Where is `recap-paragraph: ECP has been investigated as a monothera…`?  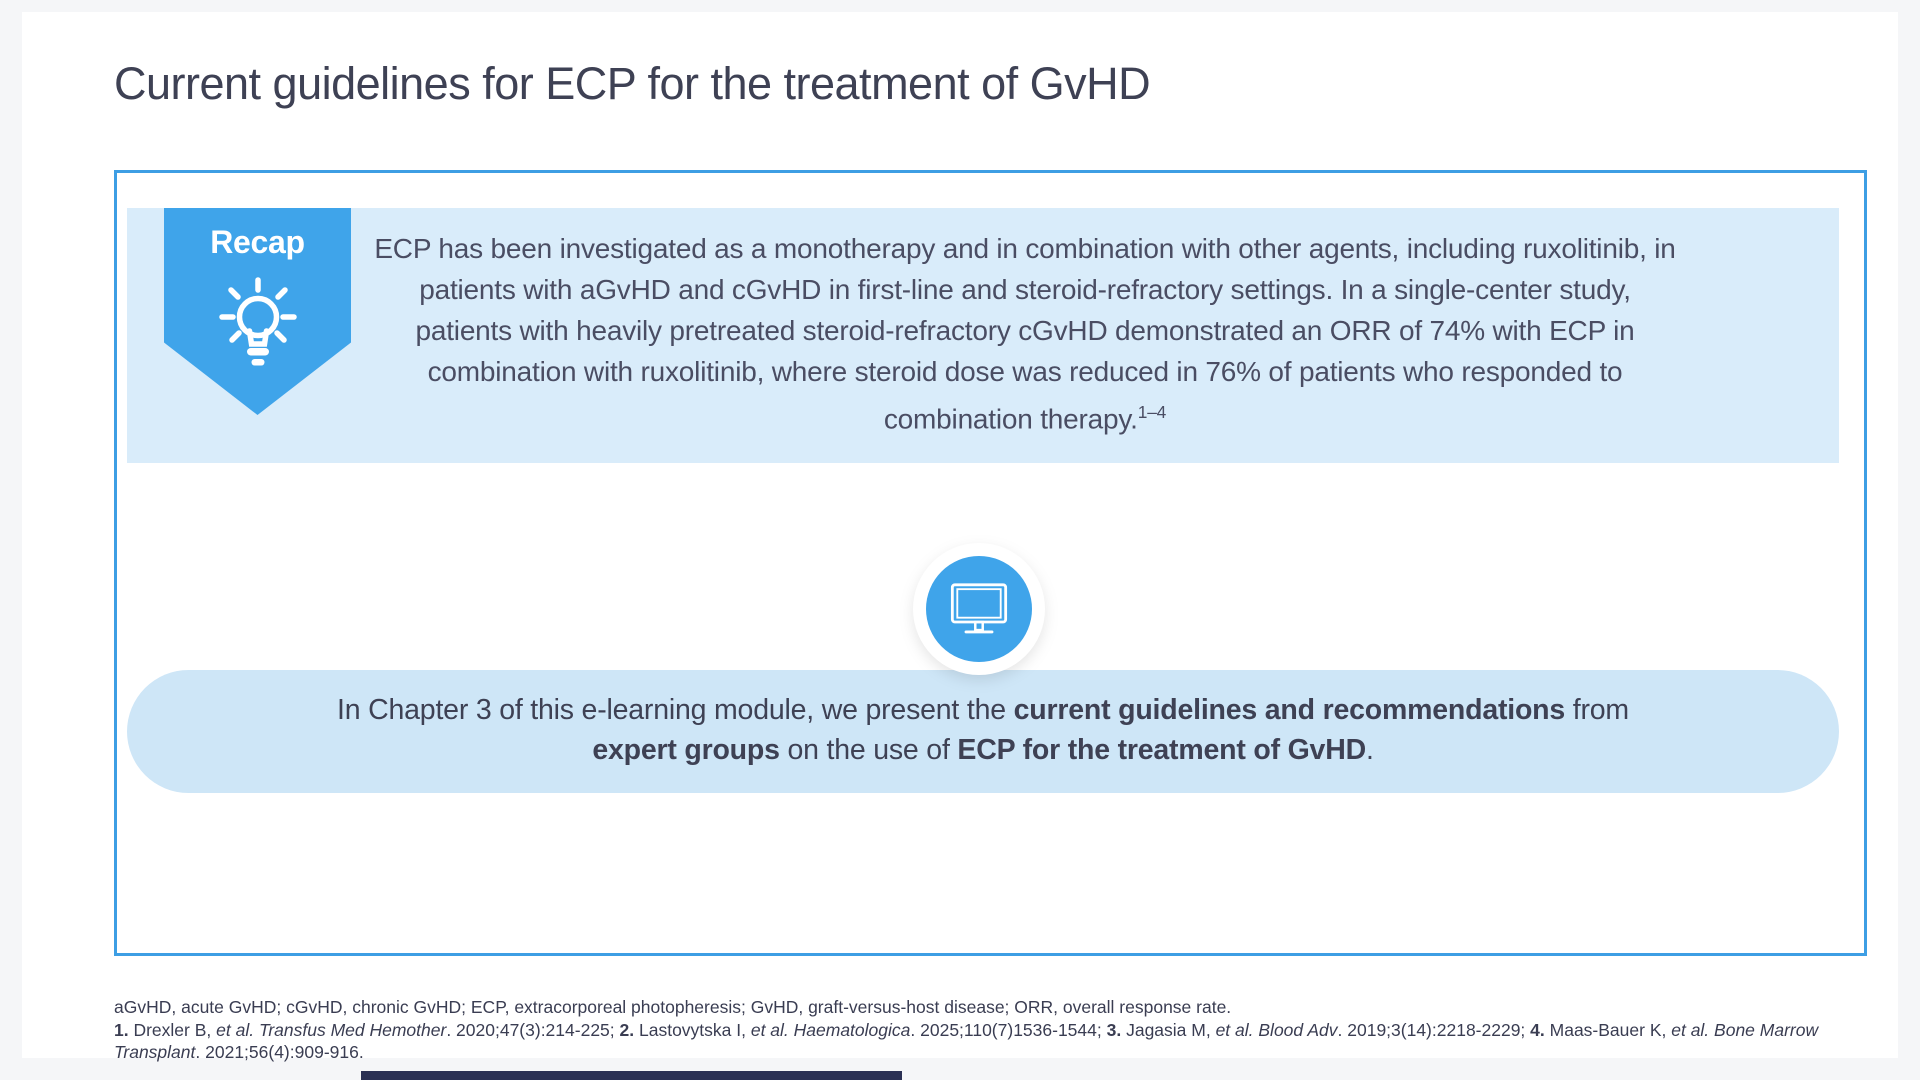
recap-paragraph: ECP has been investigated as a monothera… is located at coordinates (1025, 334).